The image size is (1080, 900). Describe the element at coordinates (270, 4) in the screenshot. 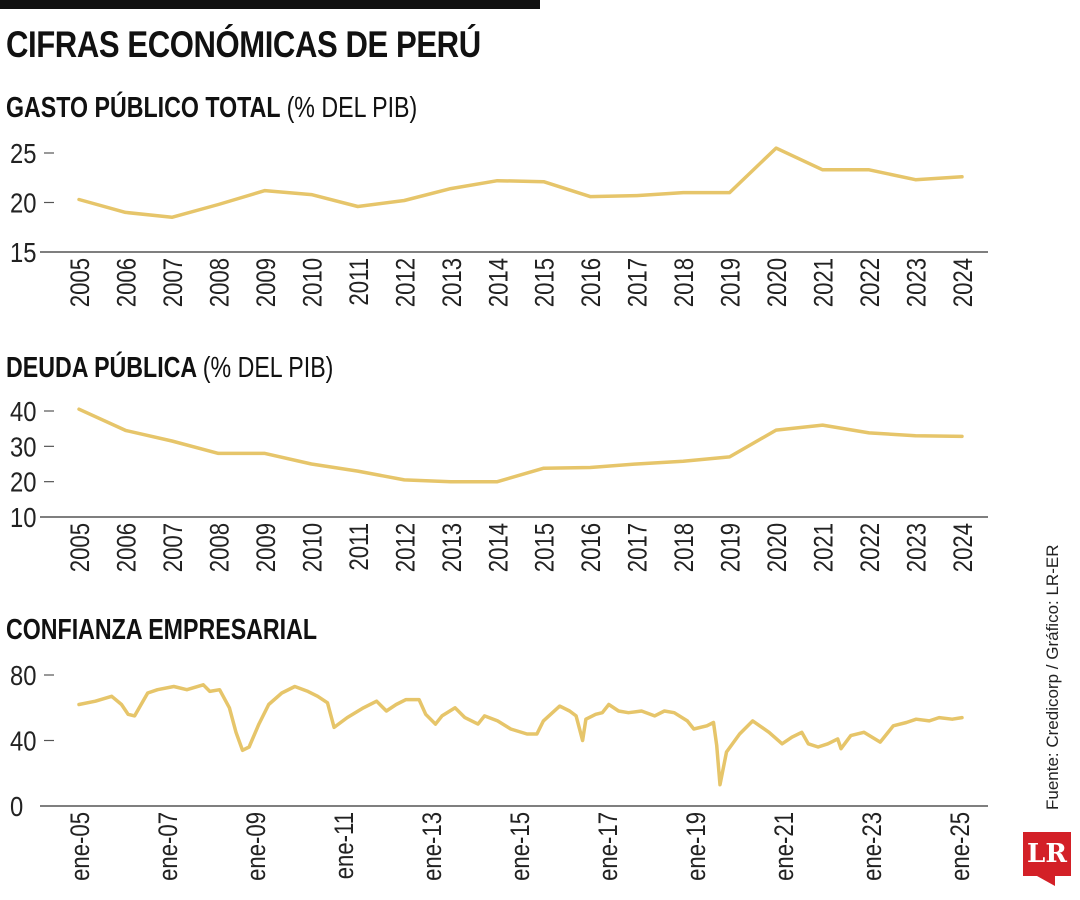

I see `top-bar` at that location.